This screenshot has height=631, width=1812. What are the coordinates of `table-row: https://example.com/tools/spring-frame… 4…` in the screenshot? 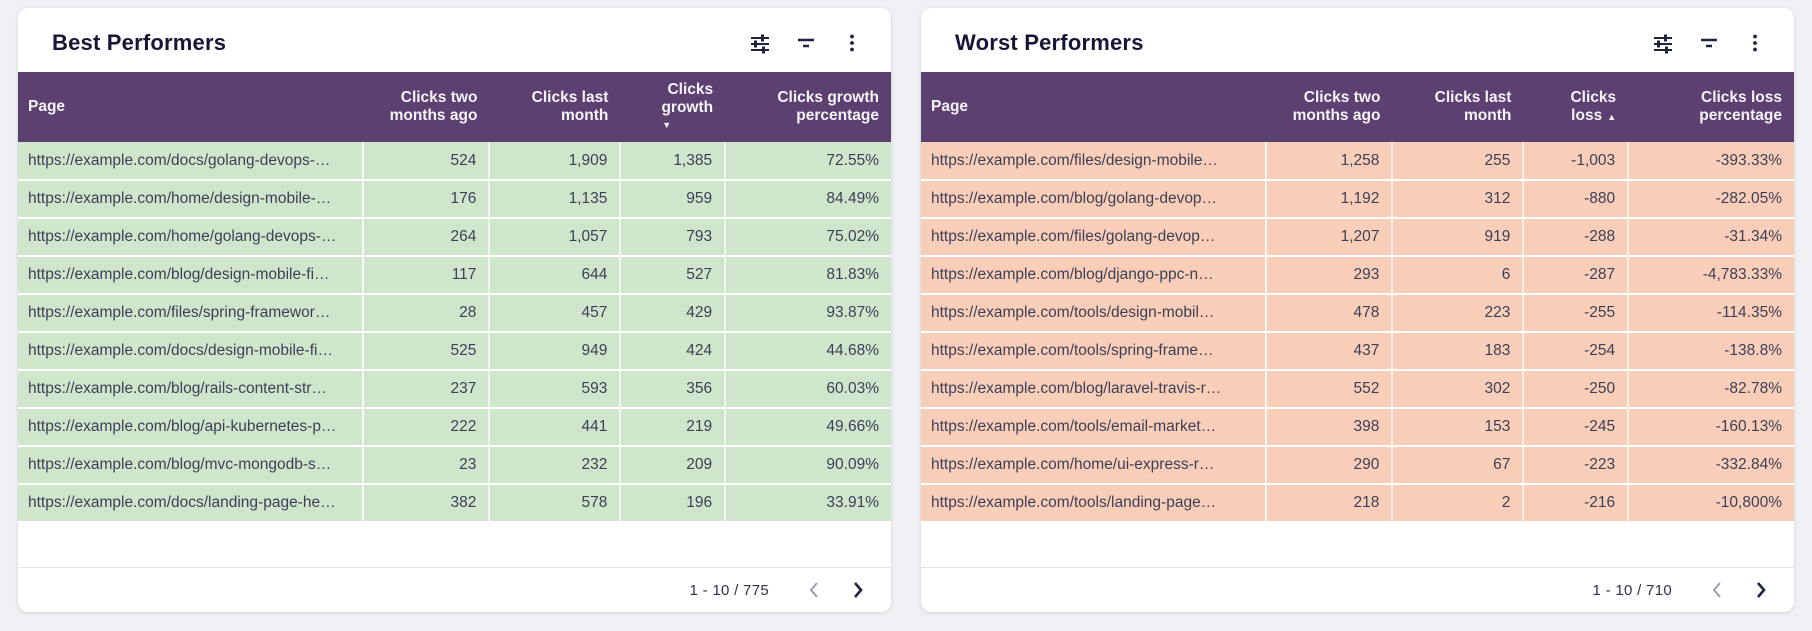 It's located at (1357, 351).